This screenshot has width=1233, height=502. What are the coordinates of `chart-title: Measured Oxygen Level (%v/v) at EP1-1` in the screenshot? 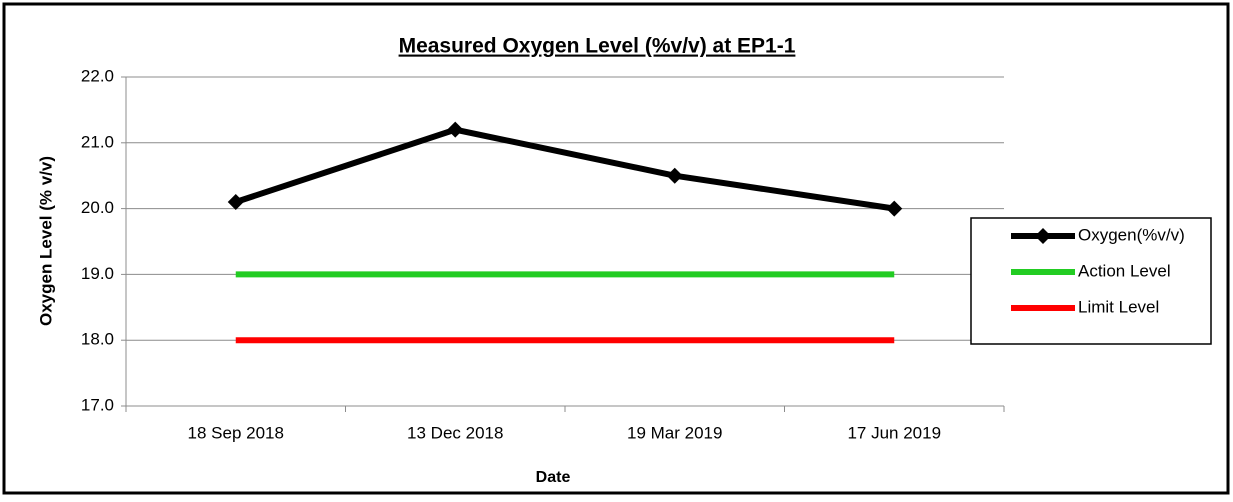 It's located at (597, 46).